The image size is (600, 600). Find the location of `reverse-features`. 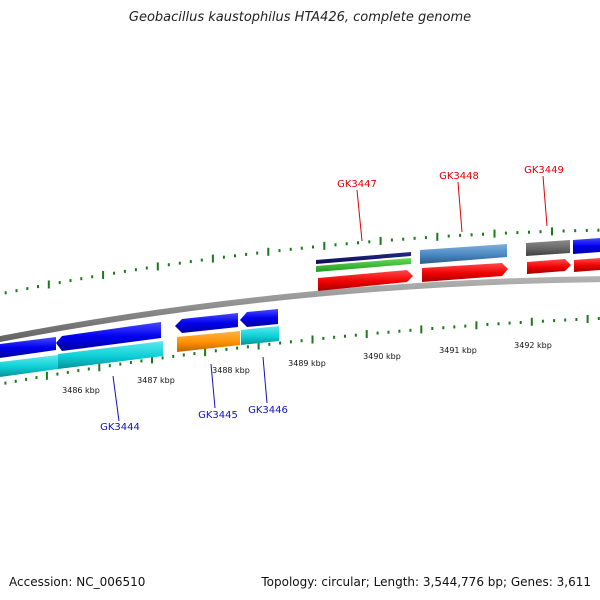

reverse-features is located at coordinates (139, 343).